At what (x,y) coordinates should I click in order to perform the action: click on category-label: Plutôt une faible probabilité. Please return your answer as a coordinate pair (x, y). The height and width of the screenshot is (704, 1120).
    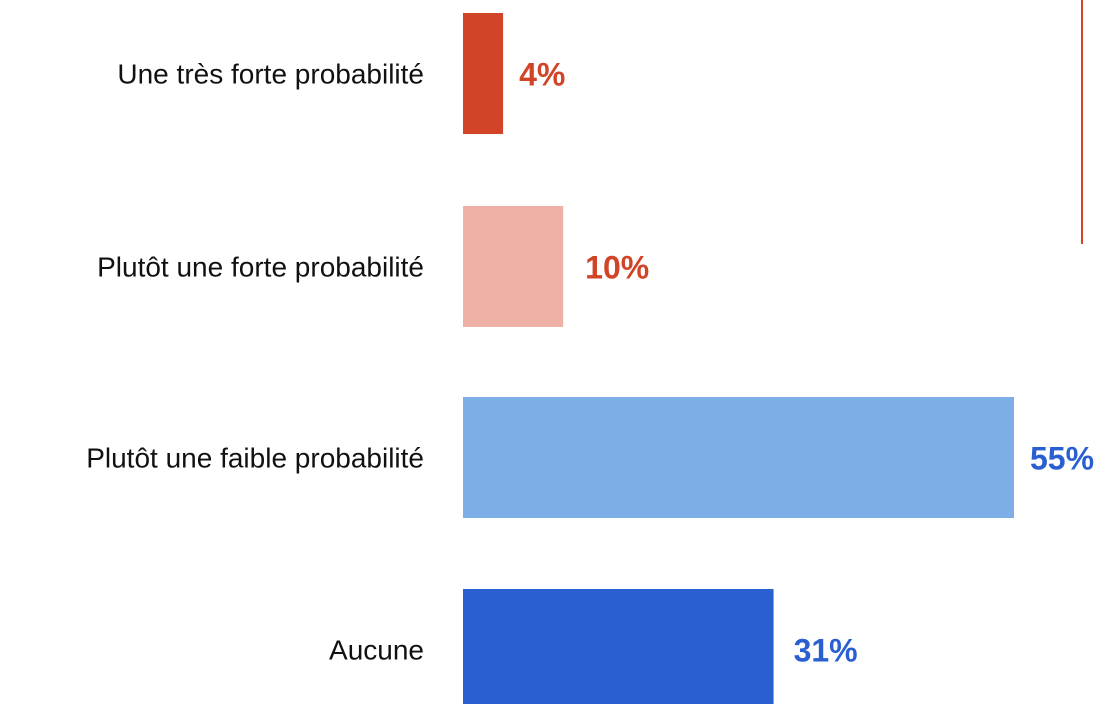
    Looking at the image, I should click on (255, 458).